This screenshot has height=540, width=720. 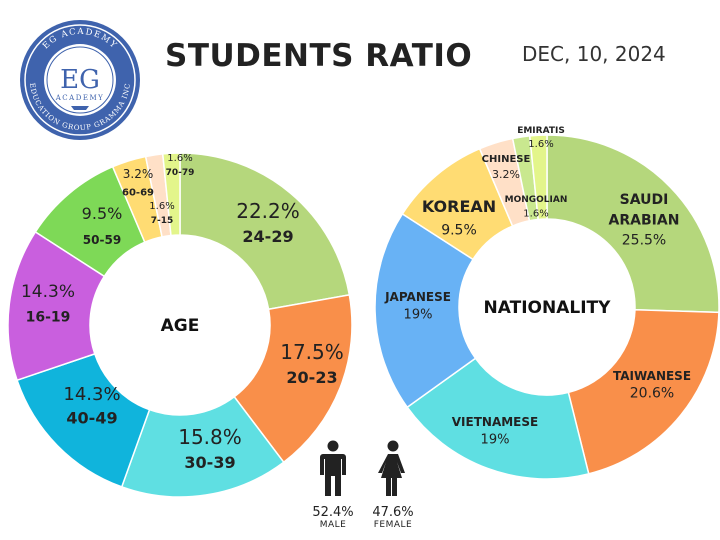 I want to click on value-label-emiratis: 1.6%, so click(x=540, y=144).